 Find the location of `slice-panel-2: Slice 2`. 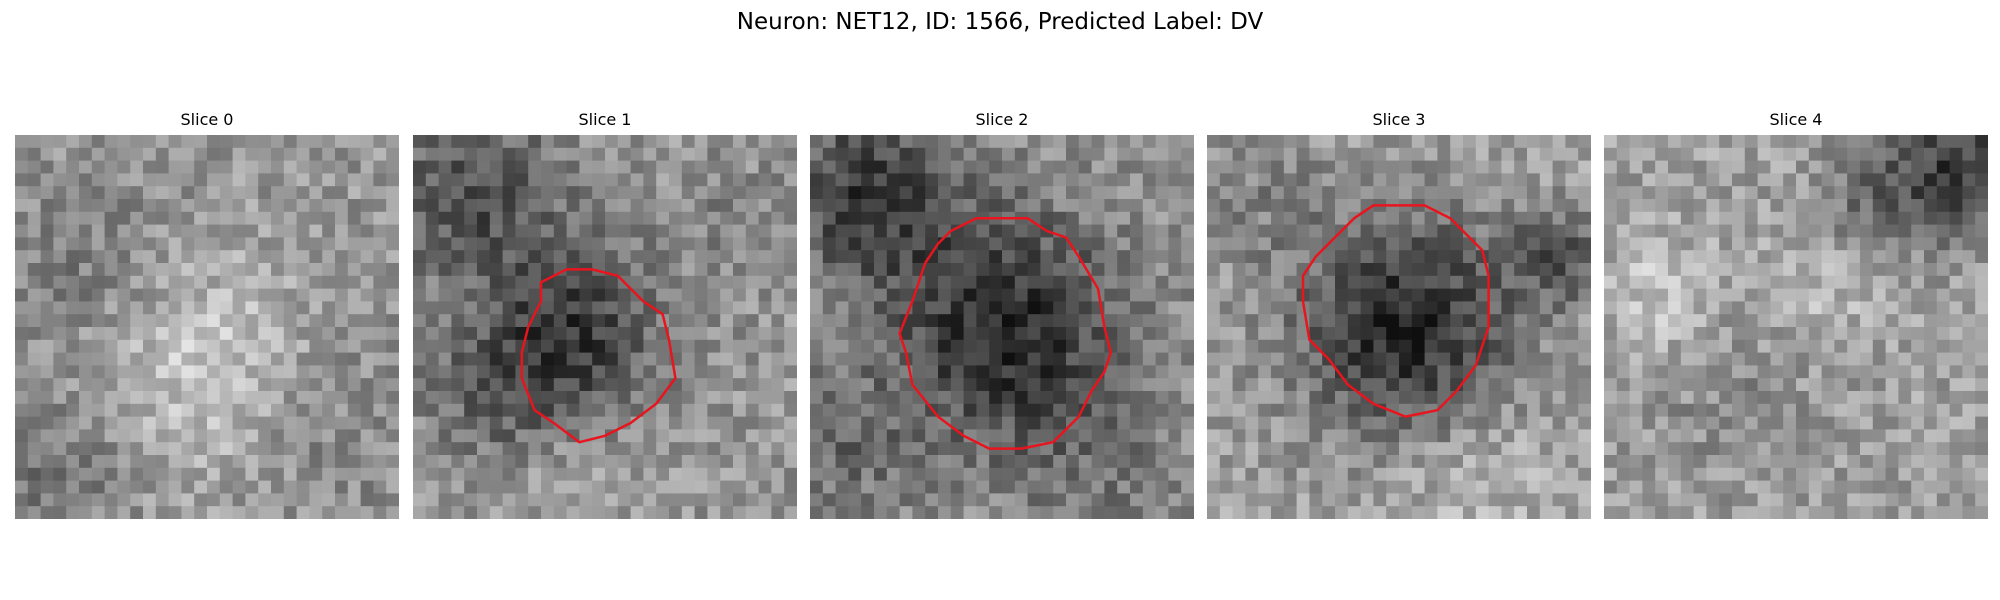

slice-panel-2: Slice 2 is located at coordinates (1002, 315).